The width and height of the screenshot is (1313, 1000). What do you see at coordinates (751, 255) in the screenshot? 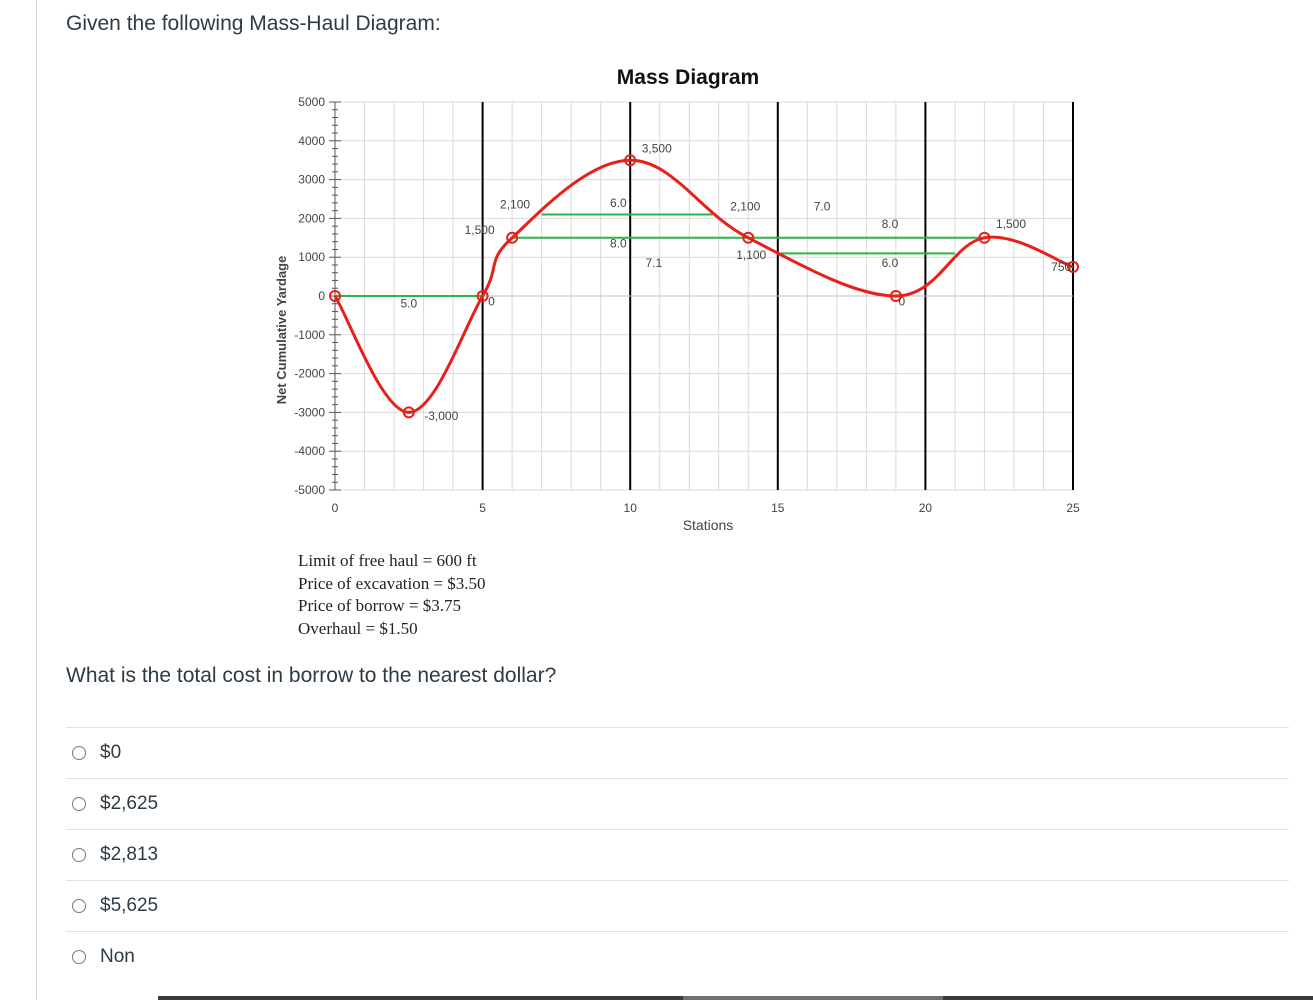
I see `data-annotation: 1,100` at bounding box center [751, 255].